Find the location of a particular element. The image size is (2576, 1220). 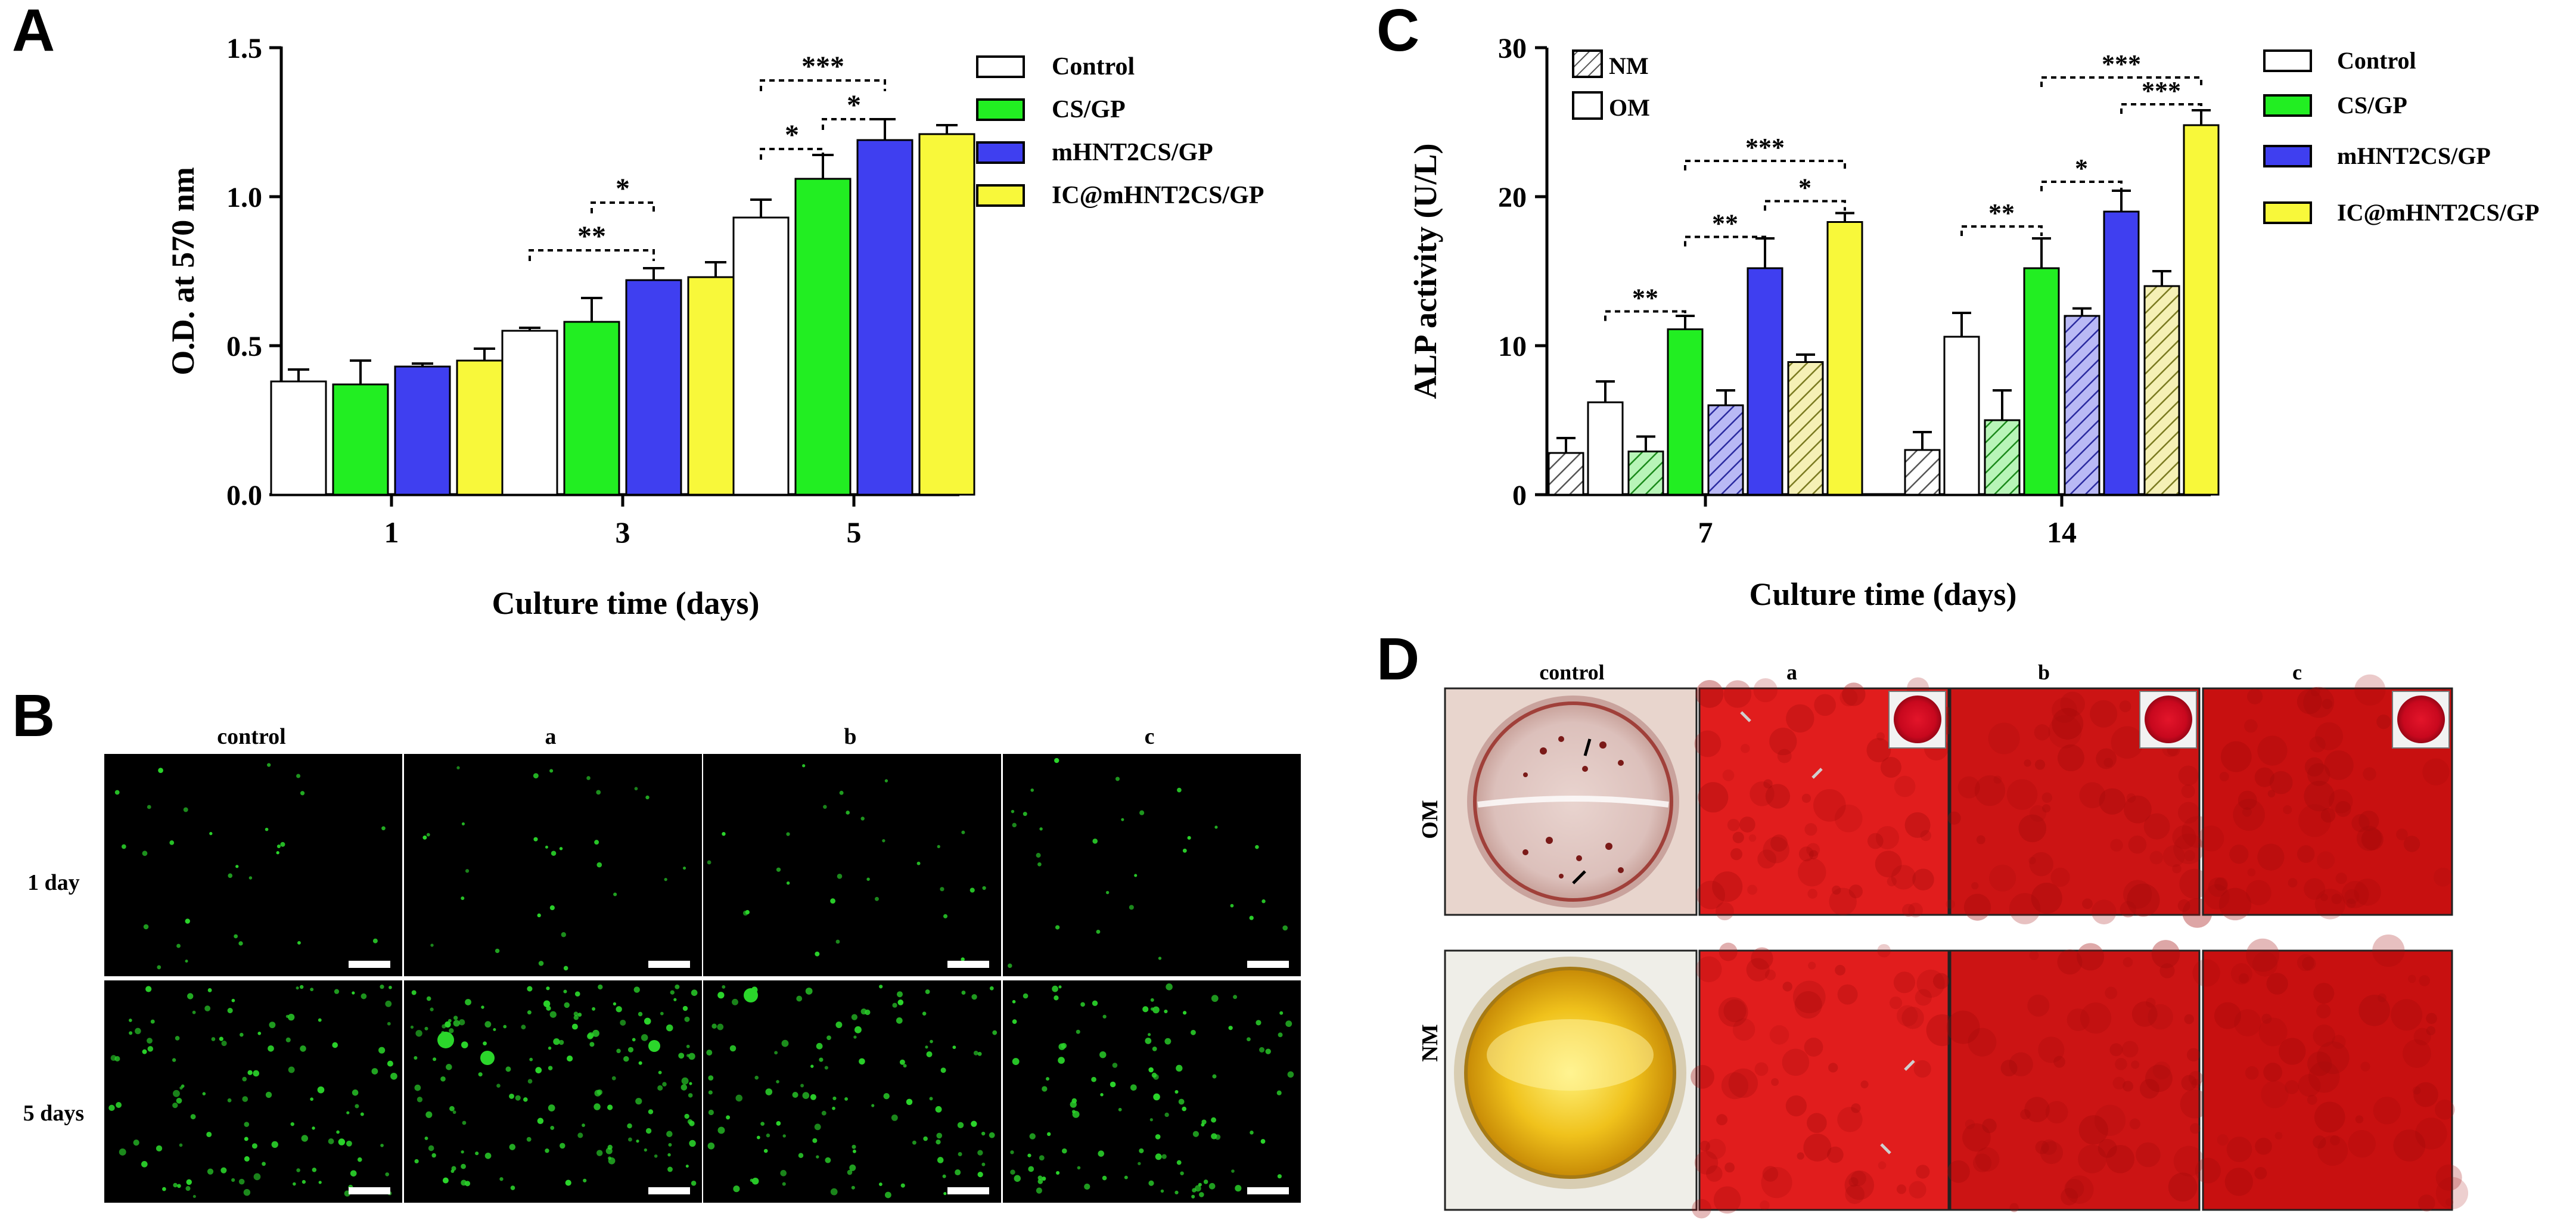

stain-image-nm-a is located at coordinates (1824, 1080).